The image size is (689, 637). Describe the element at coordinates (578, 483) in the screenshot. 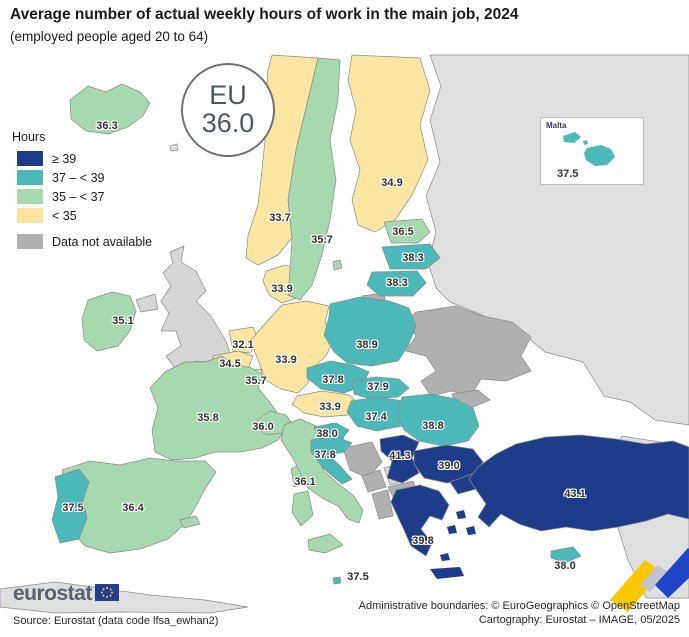

I see `country-shape-turkey` at that location.